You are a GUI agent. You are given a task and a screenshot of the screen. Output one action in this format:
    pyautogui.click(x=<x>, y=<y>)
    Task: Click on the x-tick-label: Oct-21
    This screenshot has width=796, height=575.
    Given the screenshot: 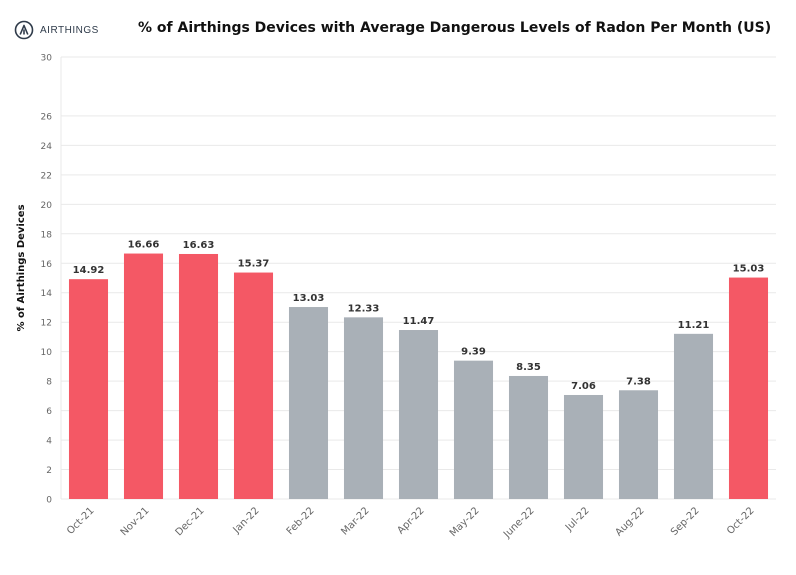 What is the action you would take?
    pyautogui.click(x=81, y=521)
    